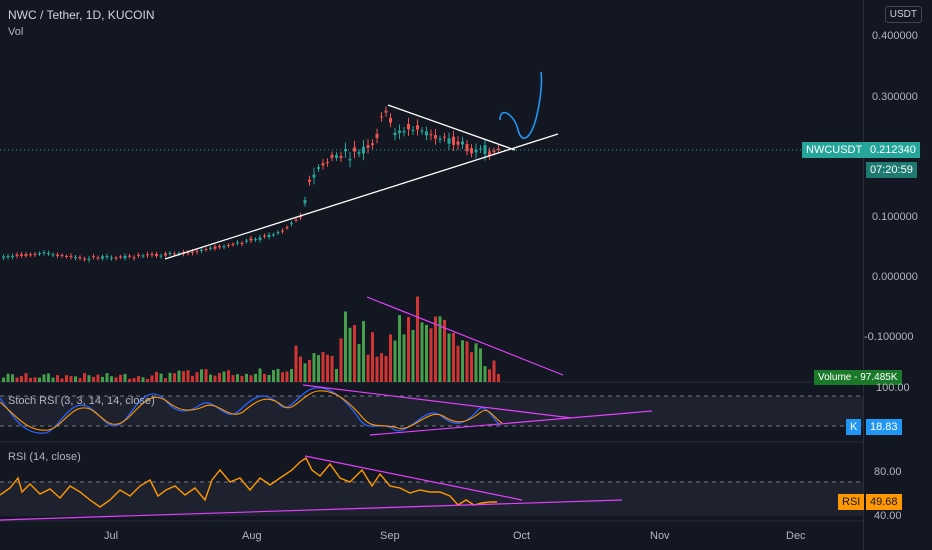 The width and height of the screenshot is (932, 550). What do you see at coordinates (44, 457) in the screenshot?
I see `rsi-label: RSI (14, close)` at bounding box center [44, 457].